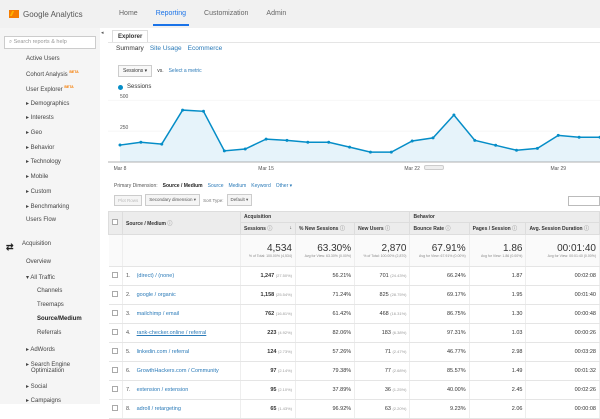 The height and width of the screenshot is (419, 600). What do you see at coordinates (260, 186) in the screenshot?
I see `dimension-option: Keyword` at bounding box center [260, 186].